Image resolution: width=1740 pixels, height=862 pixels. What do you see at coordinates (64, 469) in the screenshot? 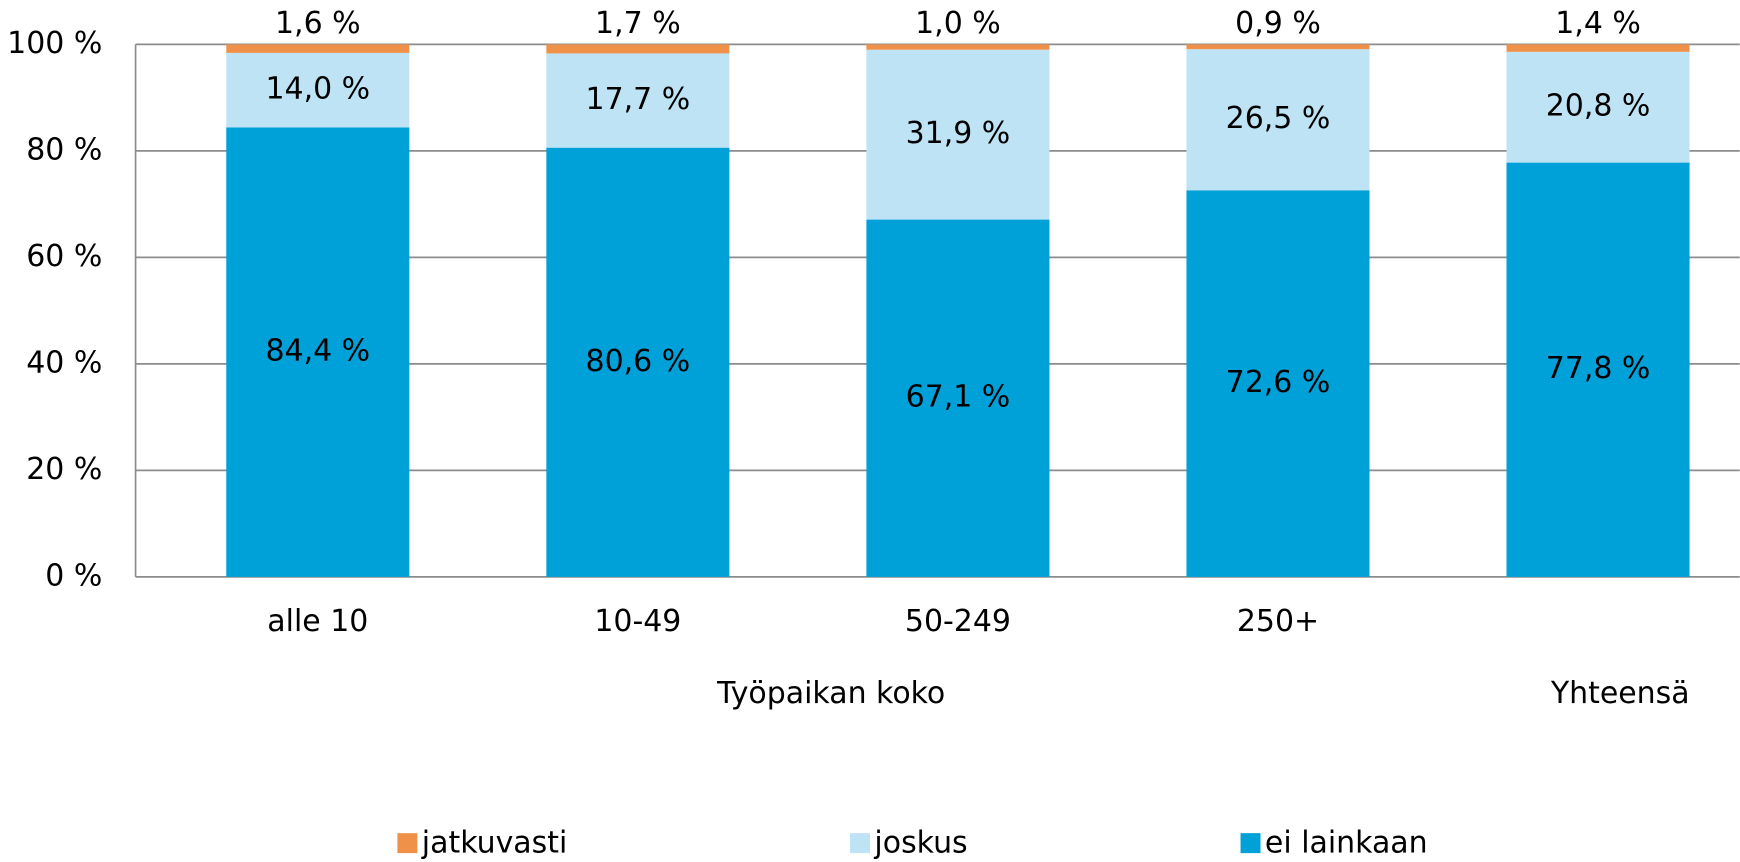
I see `y-tick-label: 20 %` at bounding box center [64, 469].